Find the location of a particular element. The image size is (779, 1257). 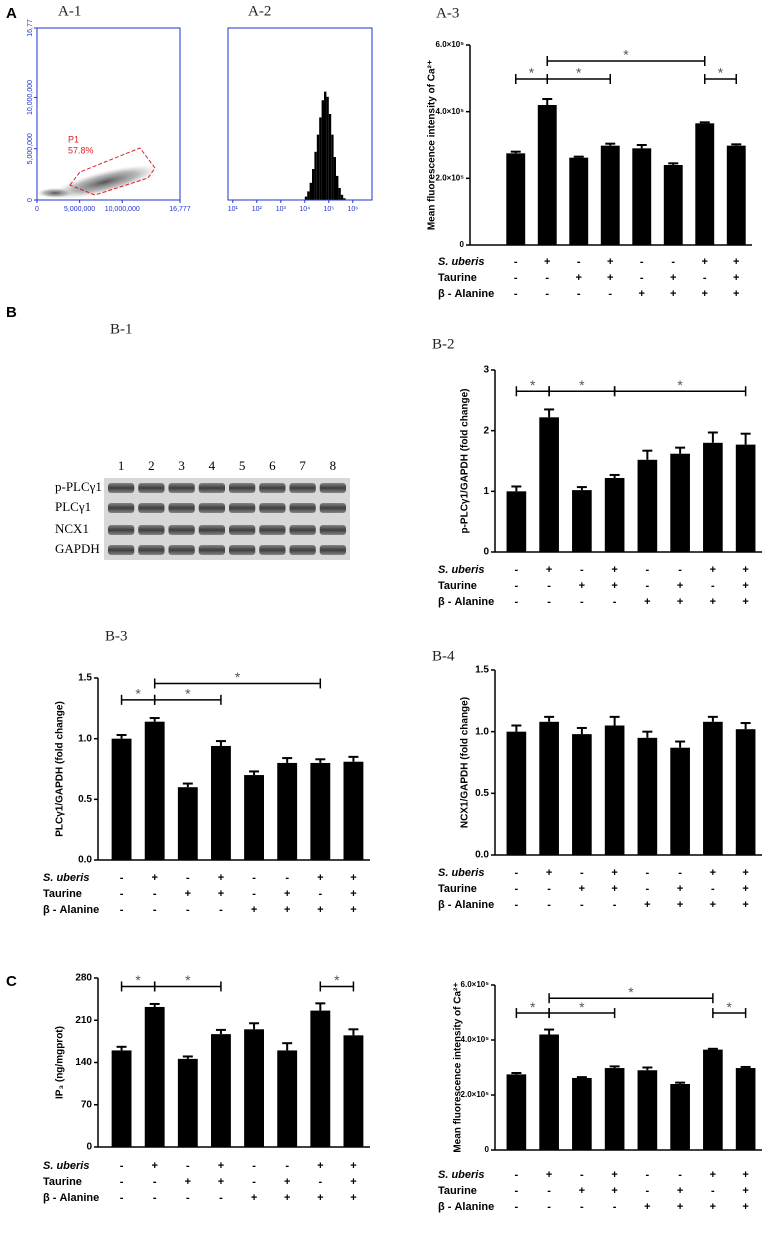

x-tick-label: 10² is located at coordinates (257, 209).